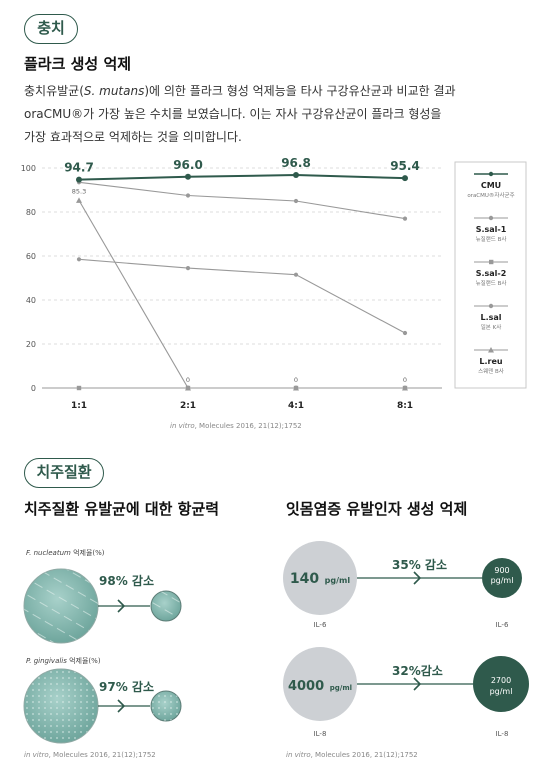 Image resolution: width=553 pixels, height=779 pixels. I want to click on y-tick-label: 20, so click(31, 344).